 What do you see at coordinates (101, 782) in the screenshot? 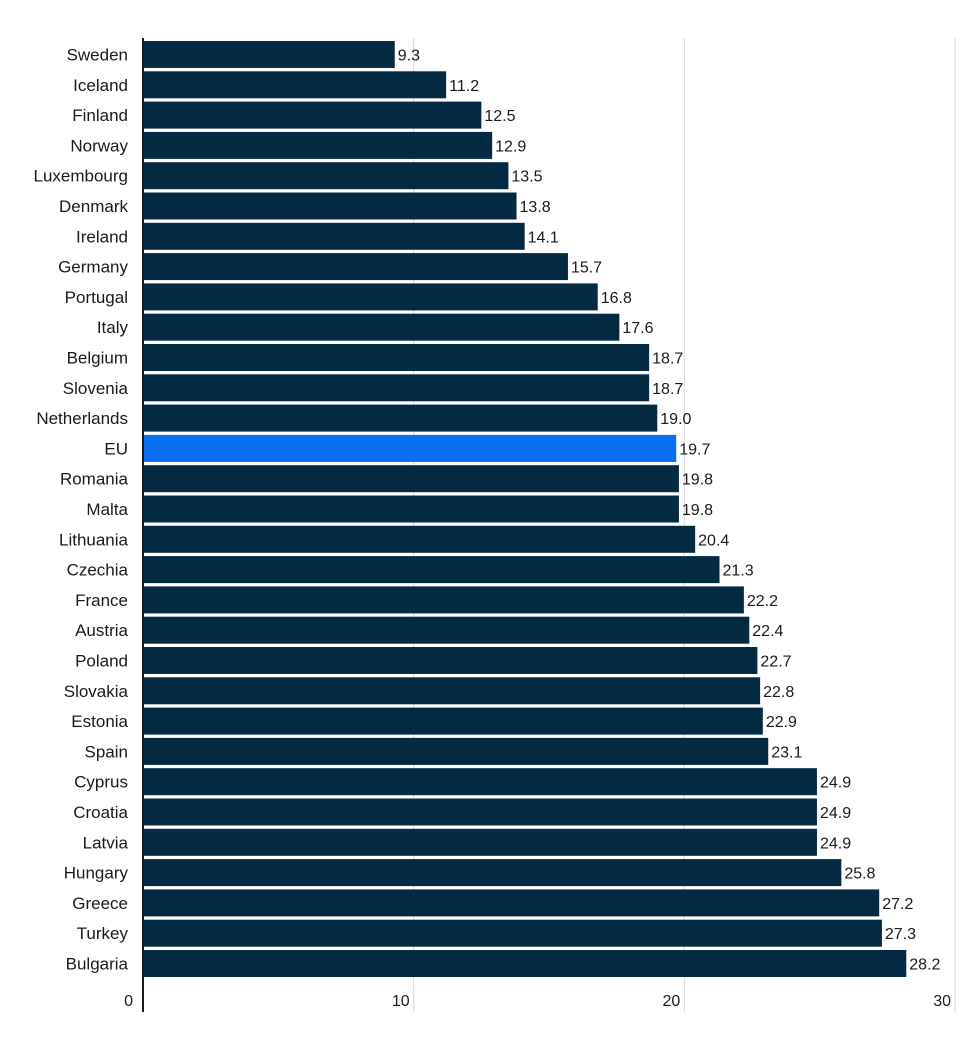
I see `category-label: Cyprus` at bounding box center [101, 782].